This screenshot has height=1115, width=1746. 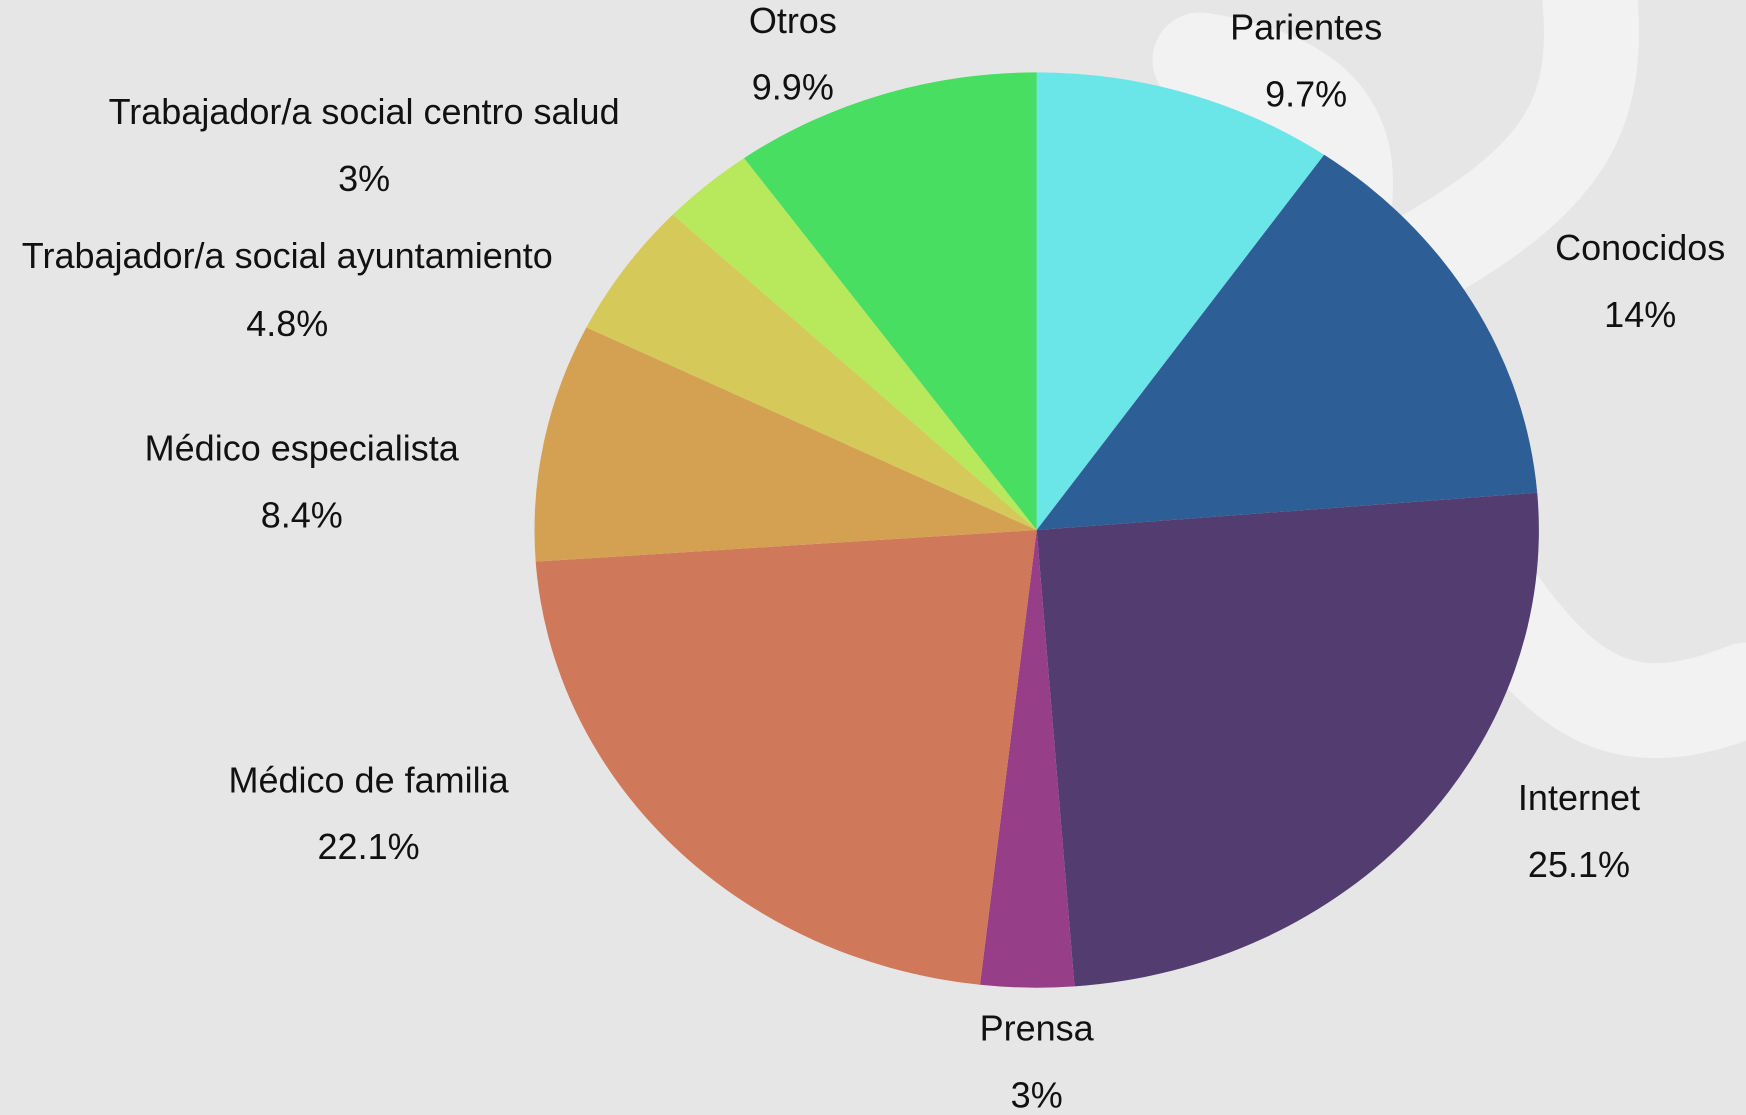 I want to click on slice-label: Médico de familia, so click(x=369, y=779).